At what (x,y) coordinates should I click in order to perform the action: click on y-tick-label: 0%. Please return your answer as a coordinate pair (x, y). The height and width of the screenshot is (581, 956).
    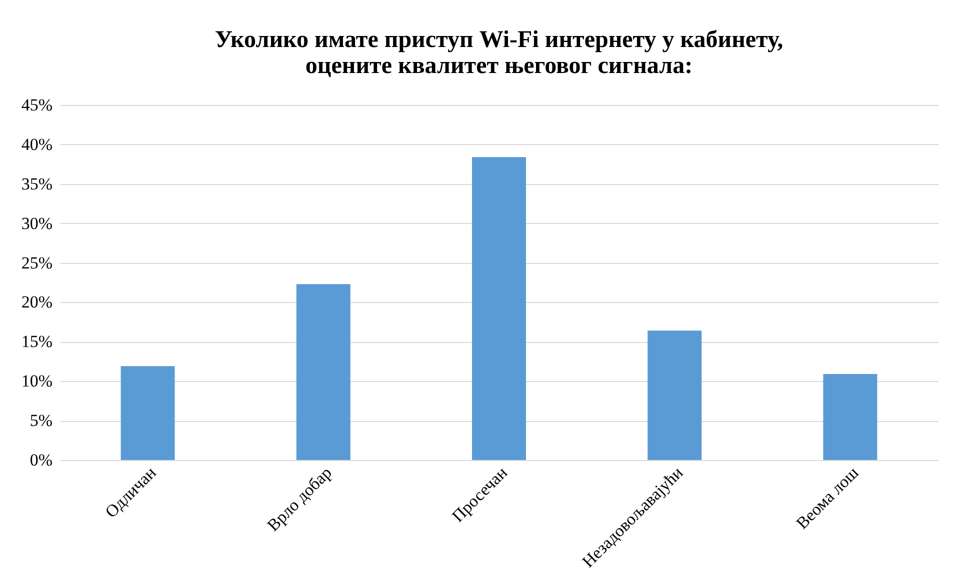
    Looking at the image, I should click on (41, 460).